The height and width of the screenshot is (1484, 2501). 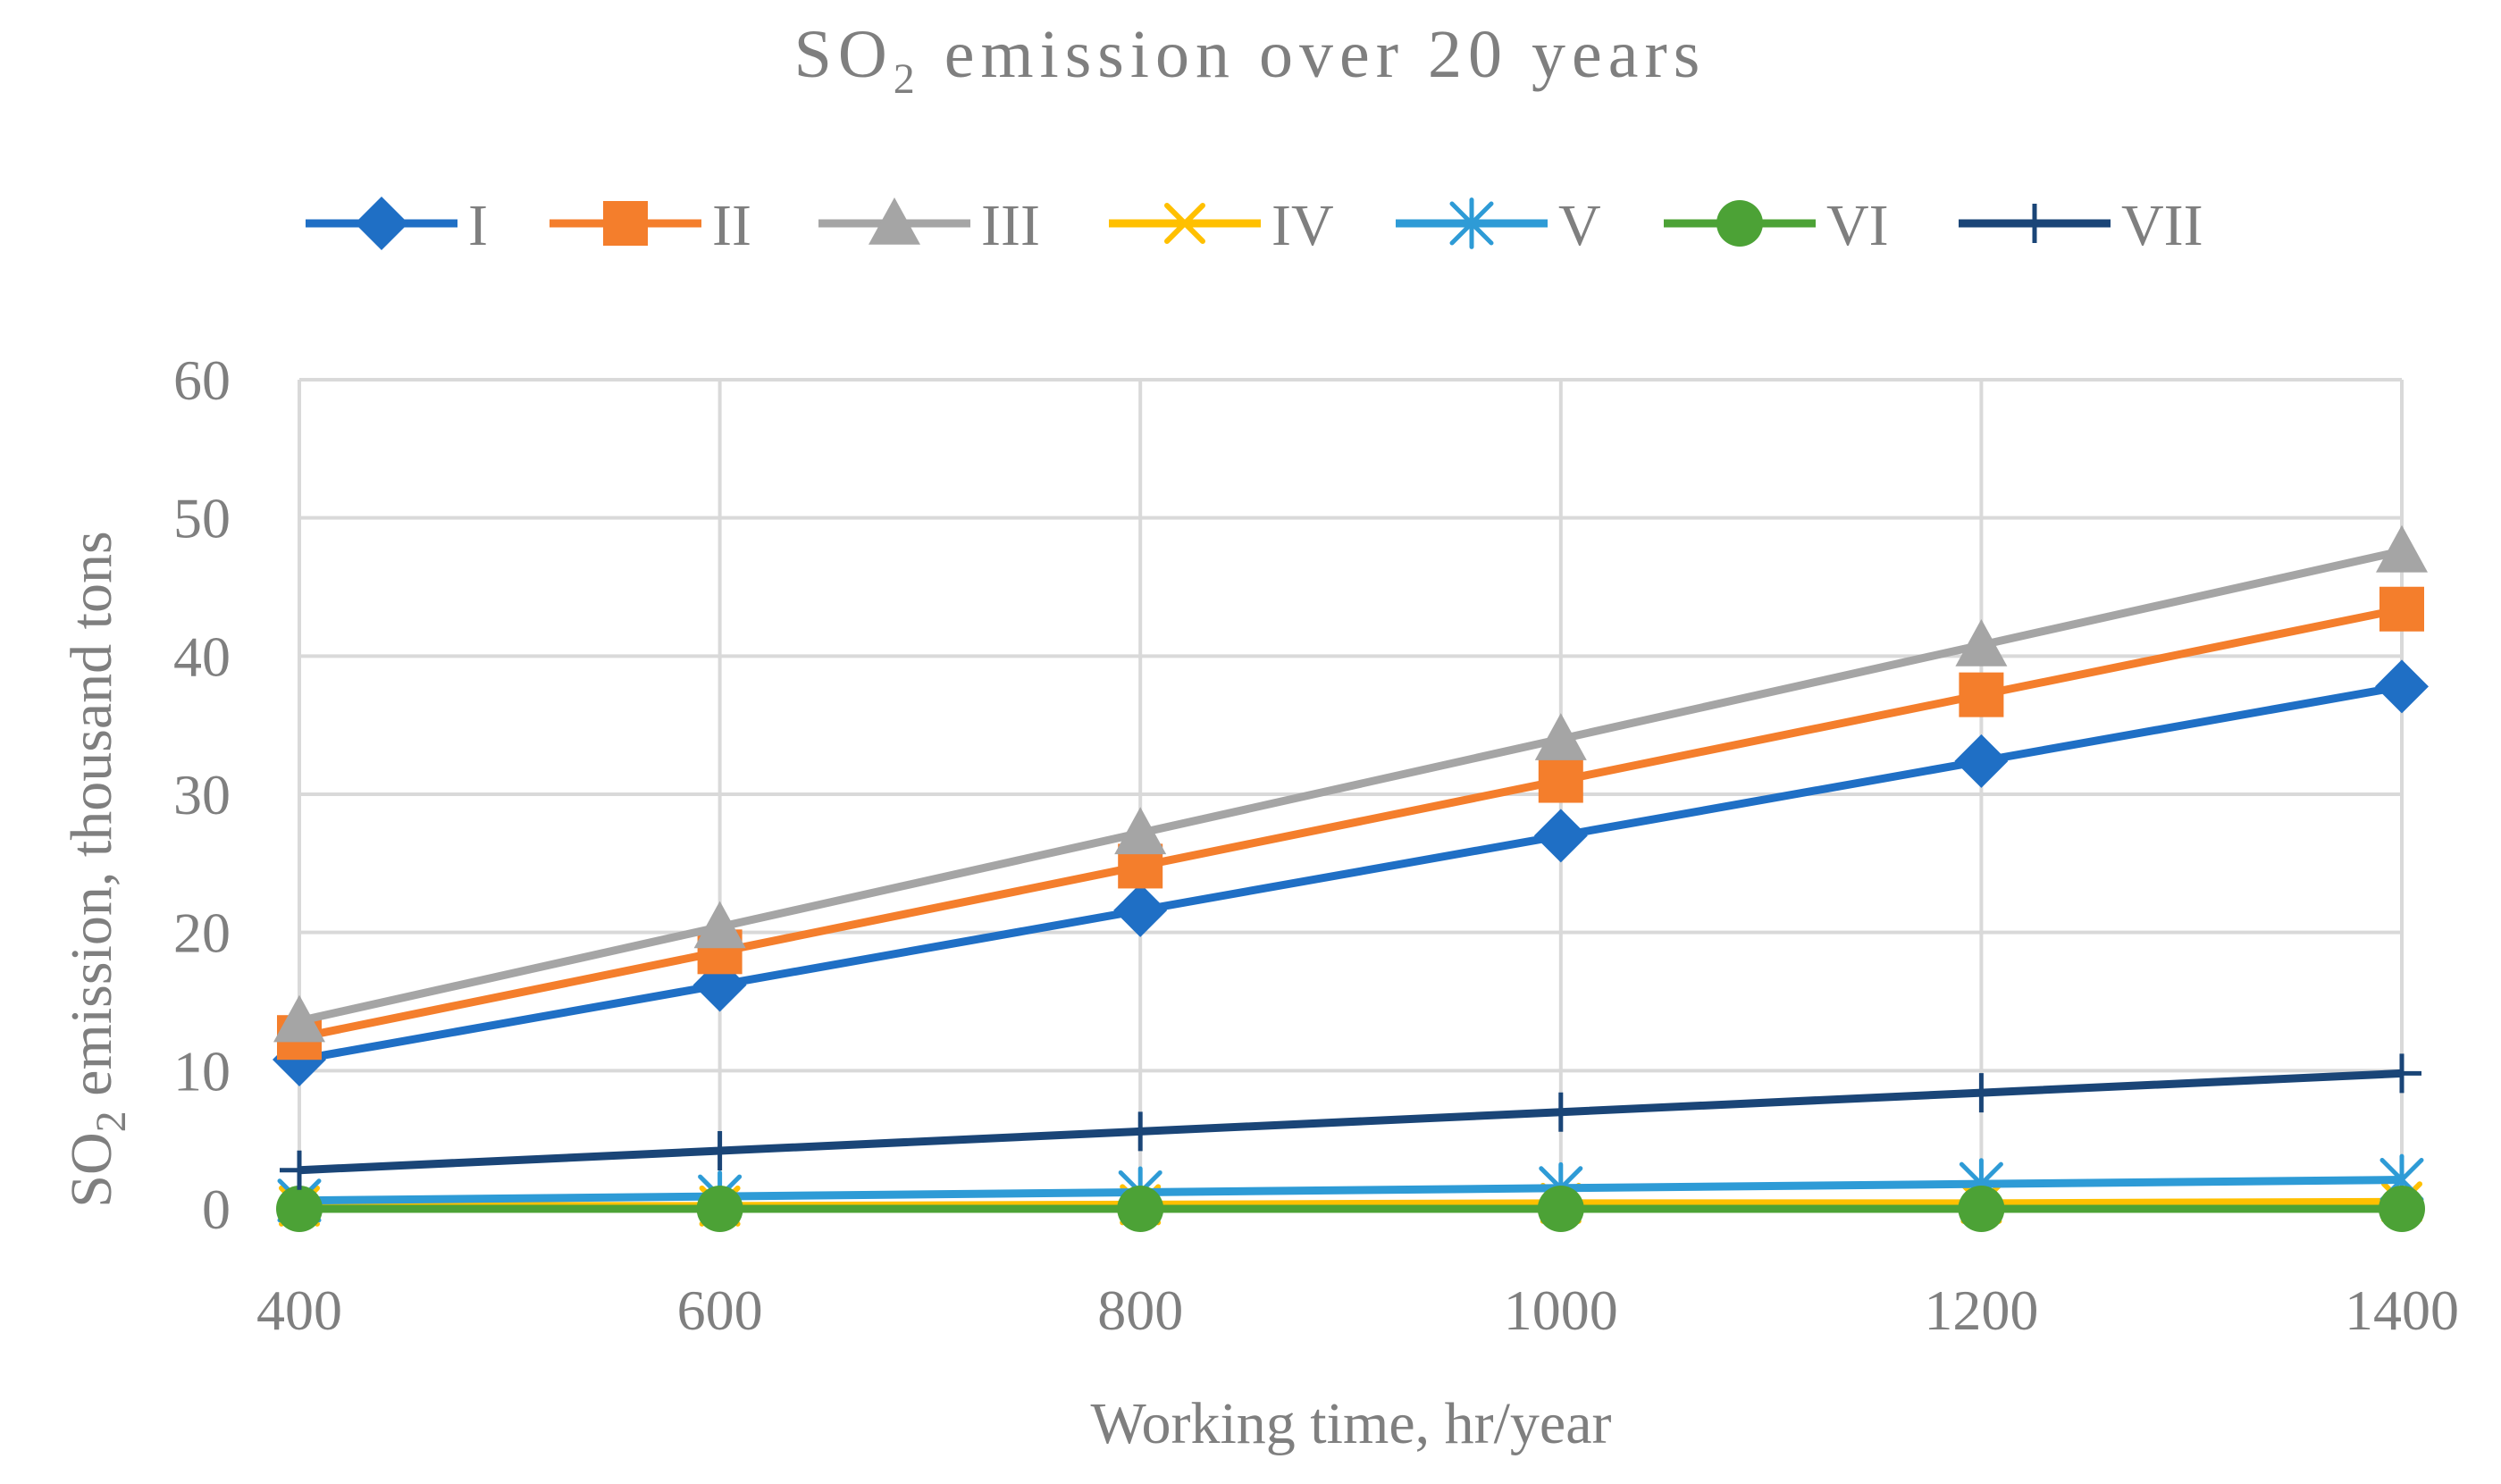 I want to click on marker-x, so click(x=1184, y=224).